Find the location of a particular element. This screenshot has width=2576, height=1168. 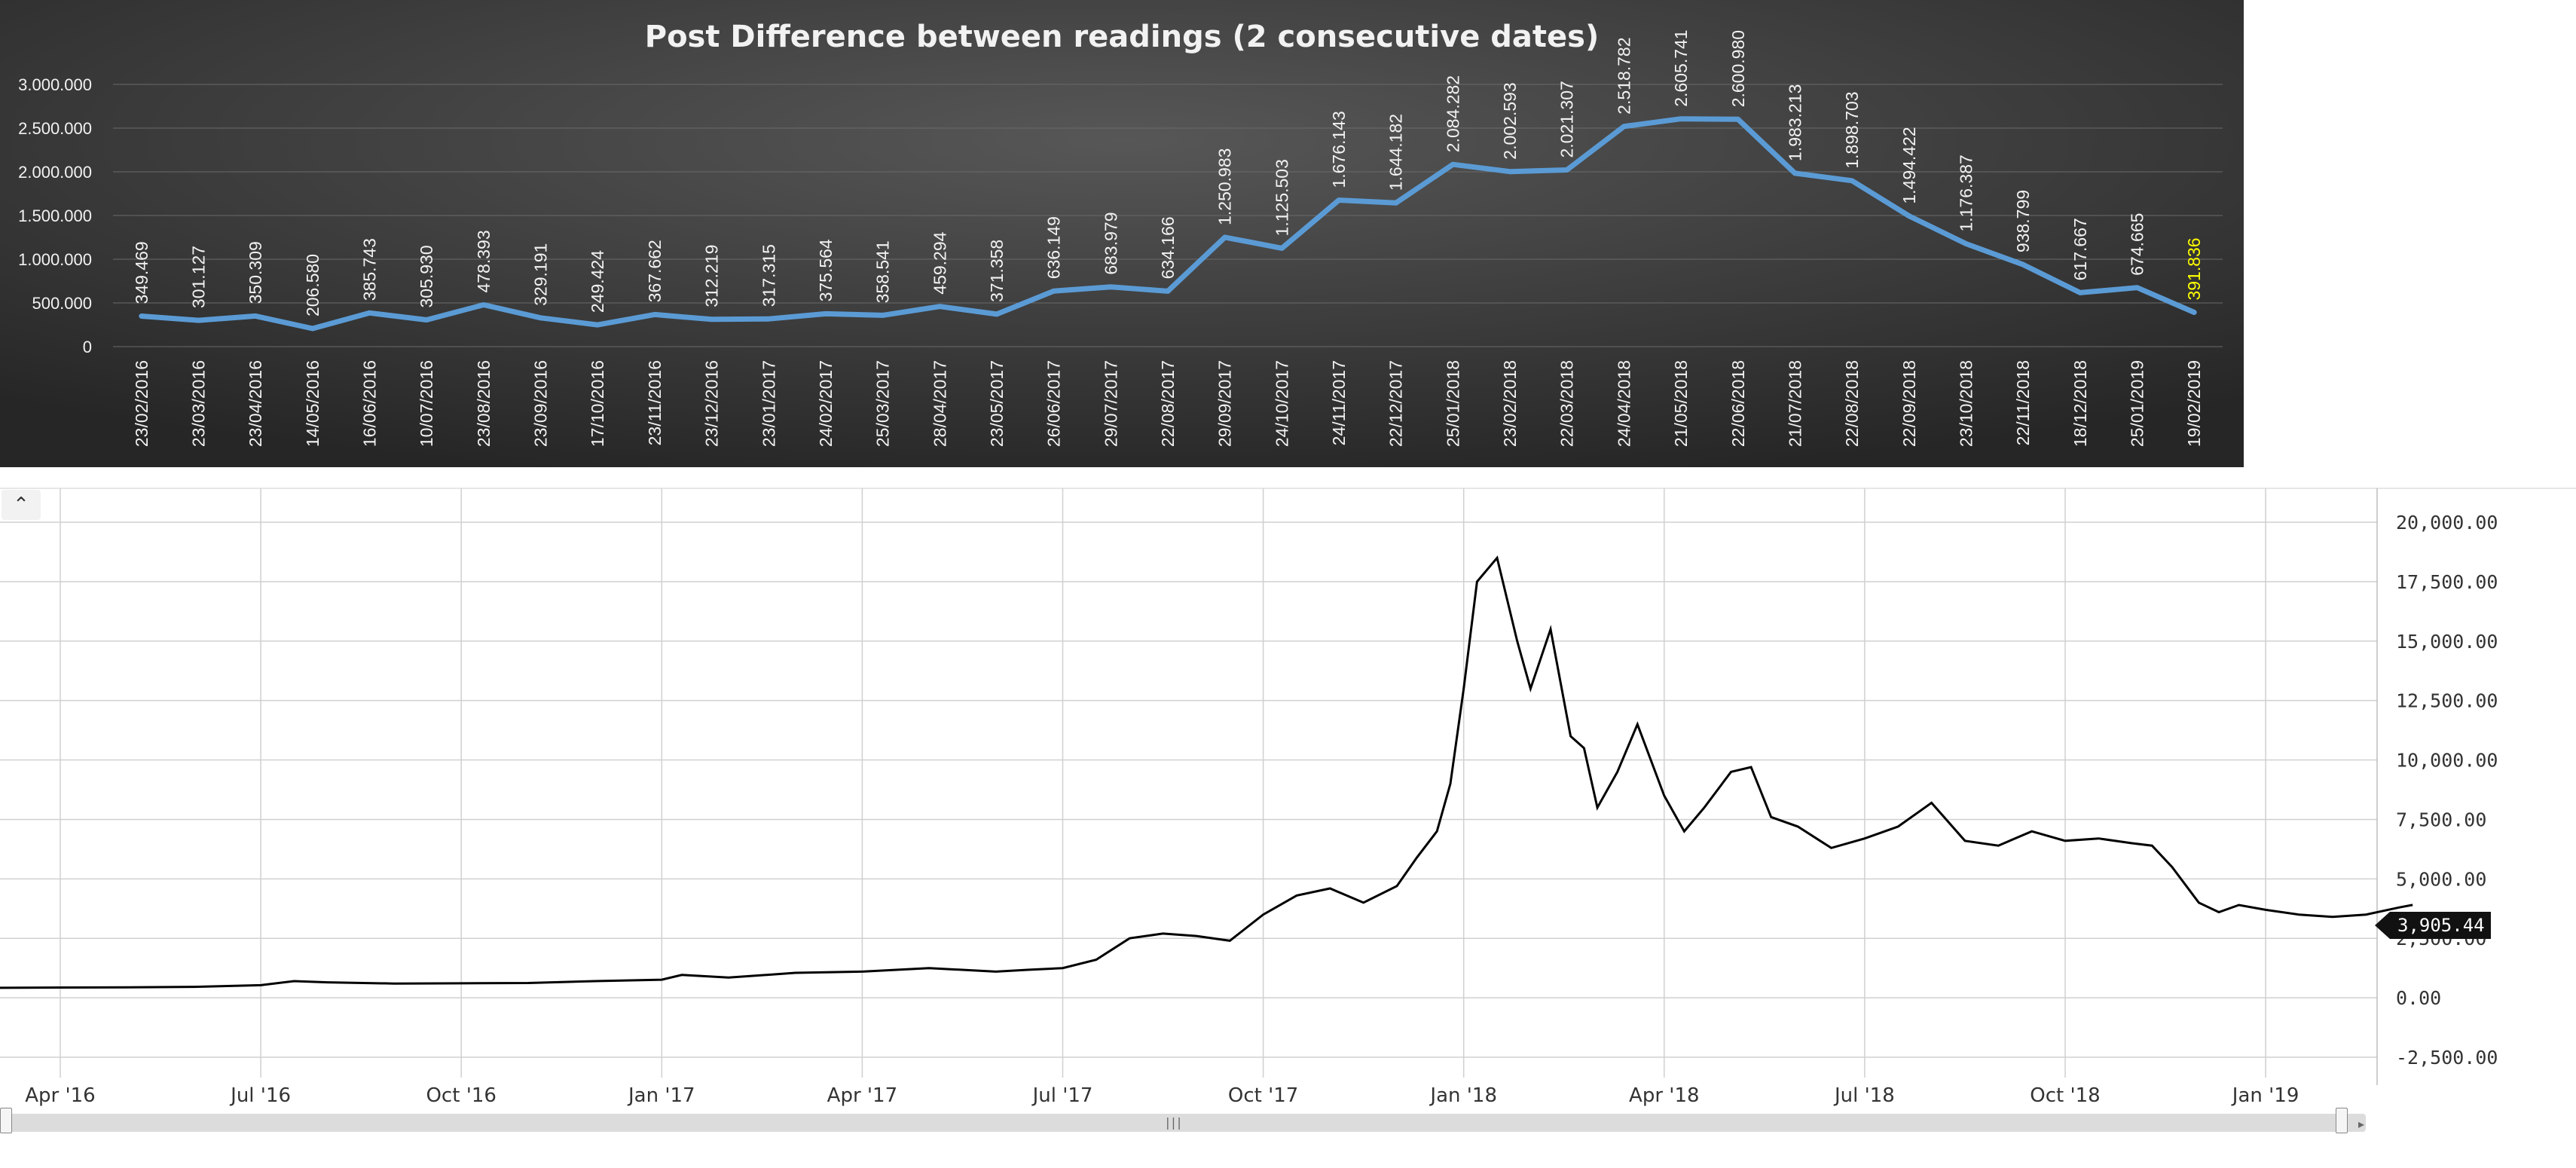

x-tick-label: 22/12/2017 is located at coordinates (1396, 403).